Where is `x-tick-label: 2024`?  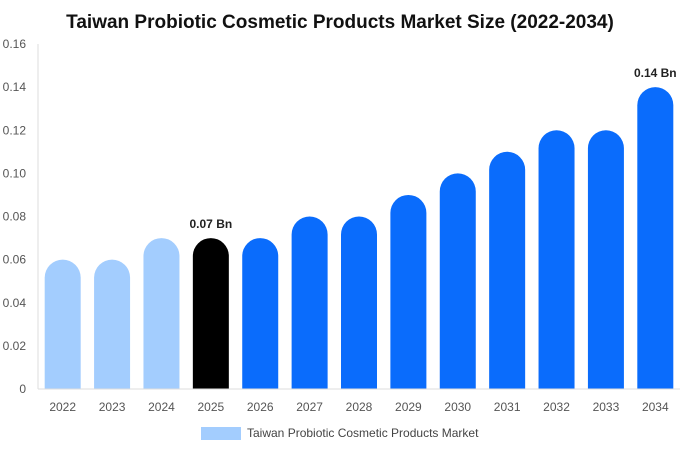
x-tick-label: 2024 is located at coordinates (161, 407).